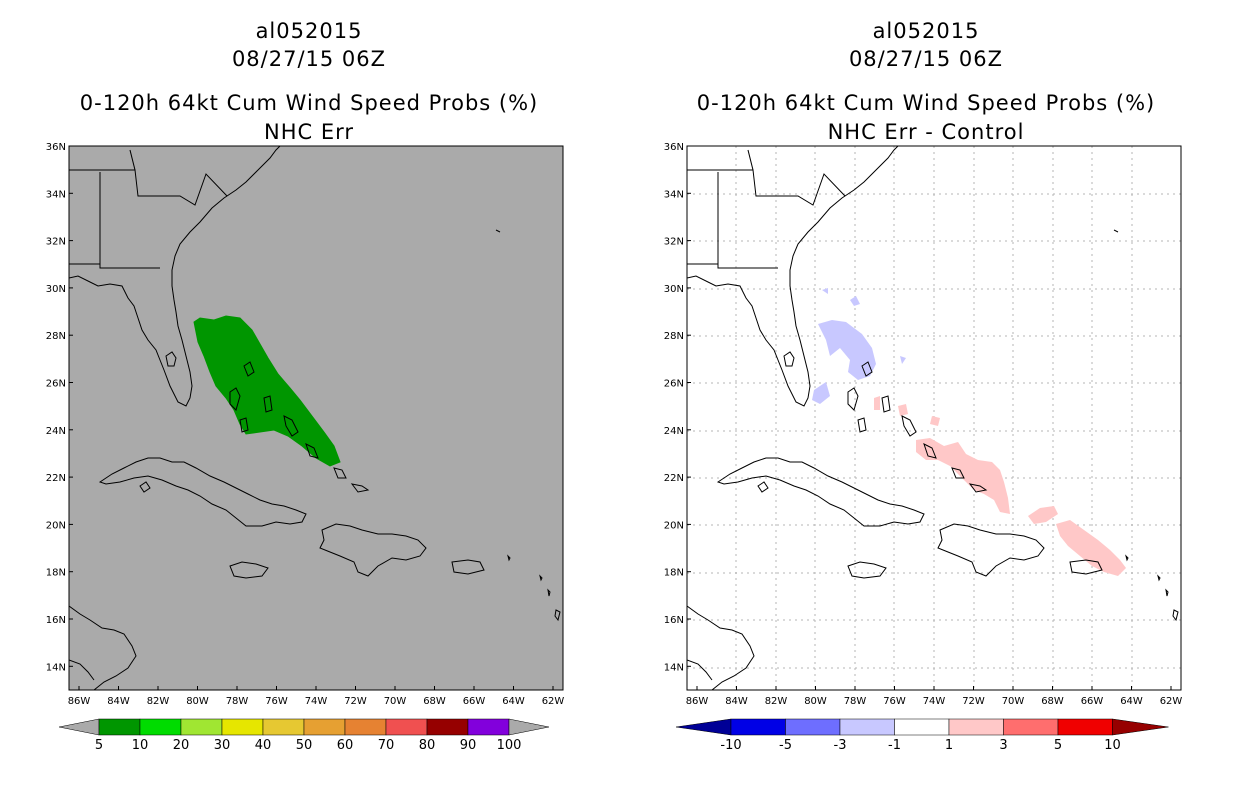 The image size is (1236, 800). Describe the element at coordinates (1112, 745) in the screenshot. I see `right-colorbar-label: 10` at that location.